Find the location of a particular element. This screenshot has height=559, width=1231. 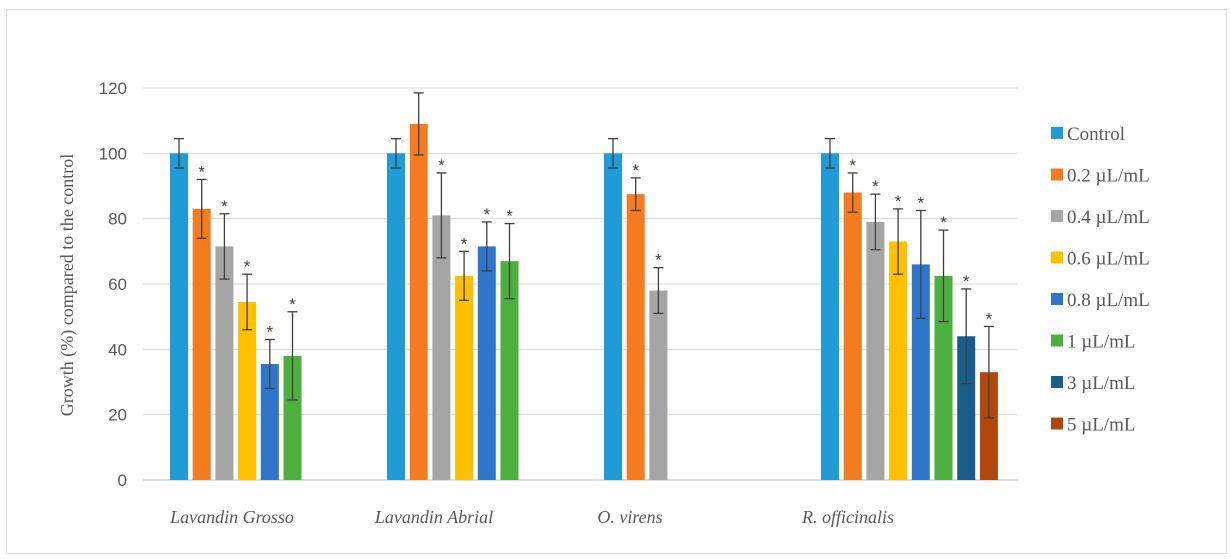

legend-label: 3 µL/mL is located at coordinates (1101, 383).